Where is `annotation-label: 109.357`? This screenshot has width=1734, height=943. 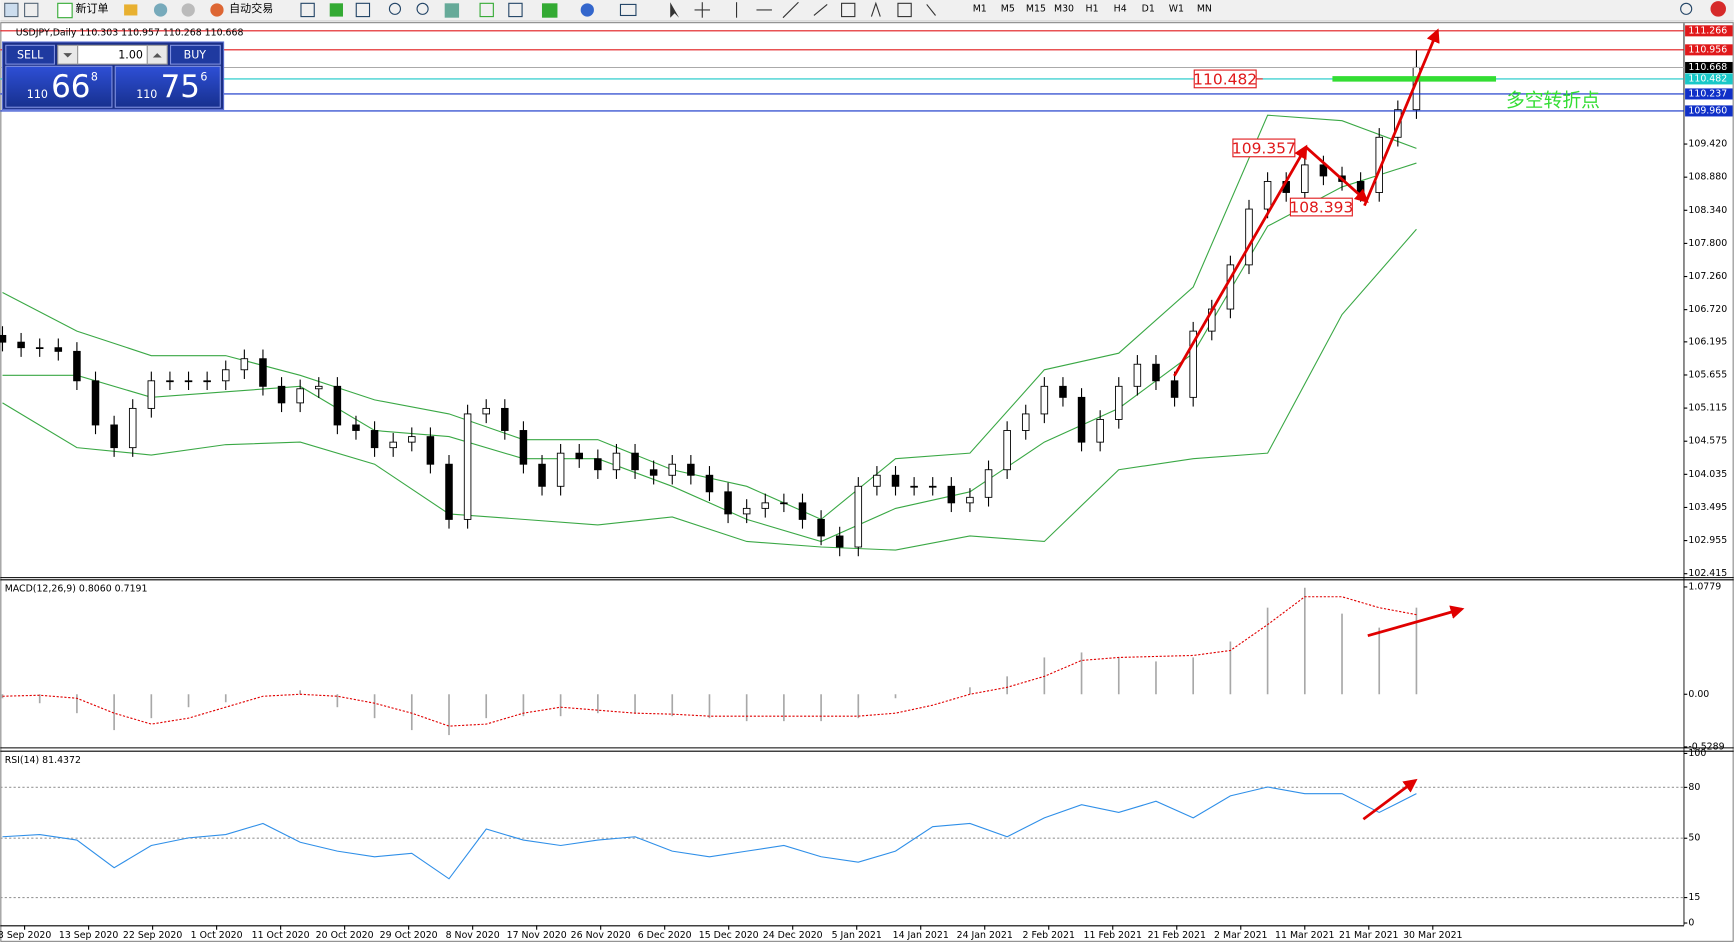
annotation-label: 109.357 is located at coordinates (1264, 149).